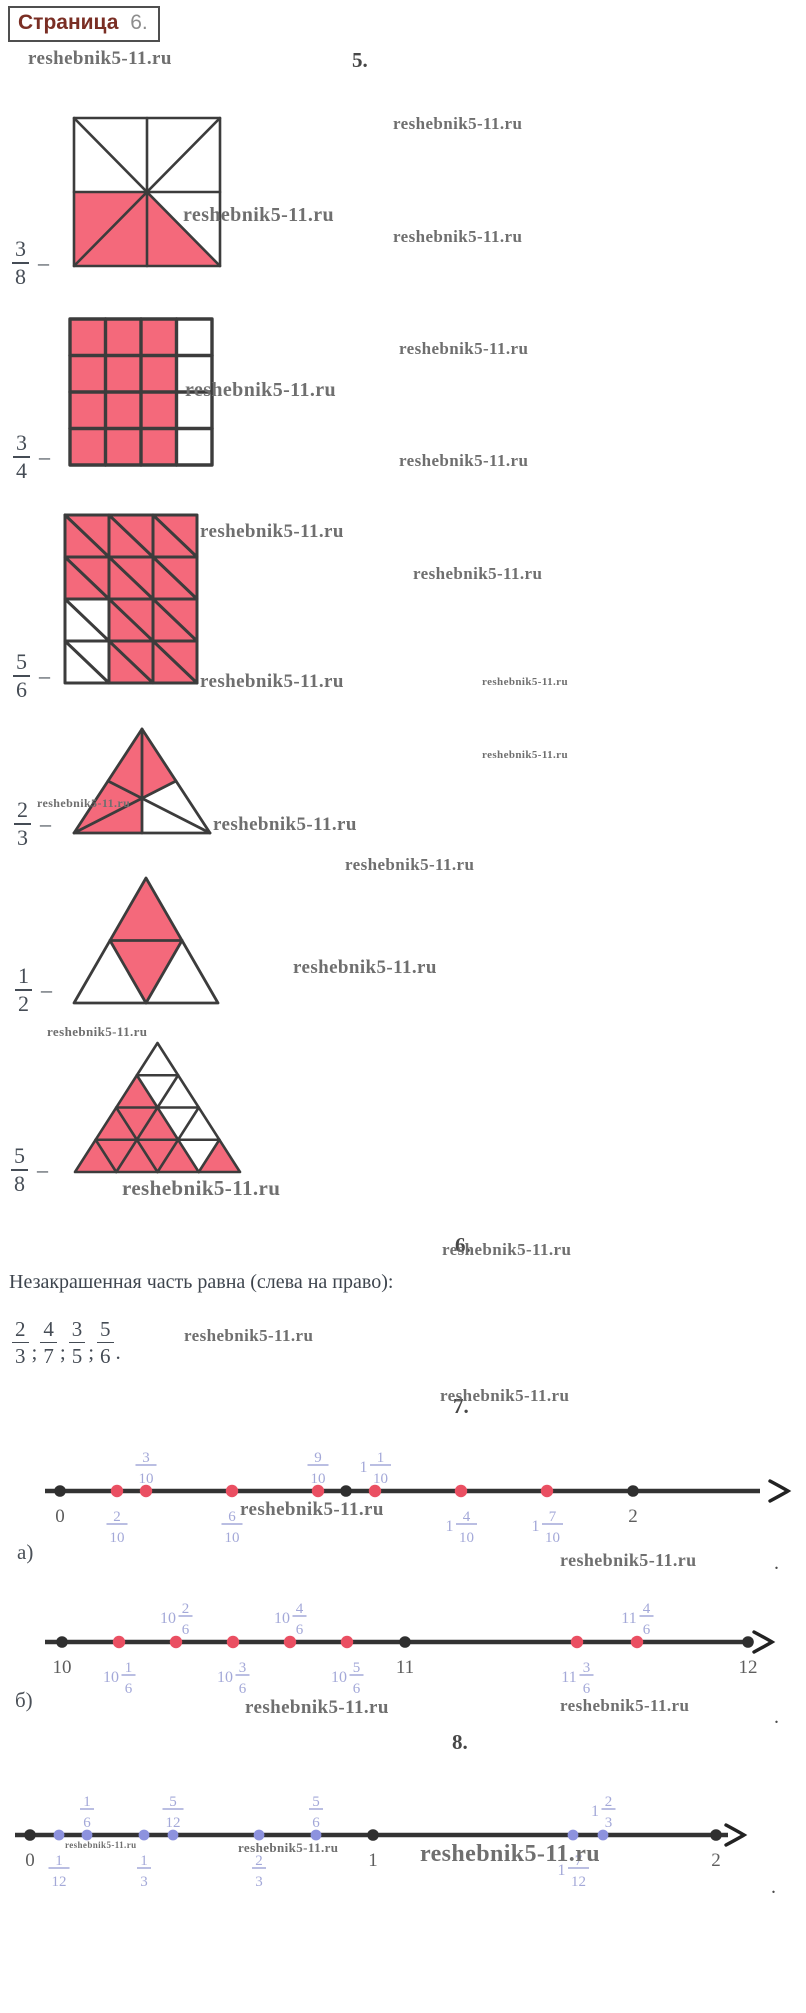  Describe the element at coordinates (68, 22) in the screenshot. I see `page-title: Страница` at that location.